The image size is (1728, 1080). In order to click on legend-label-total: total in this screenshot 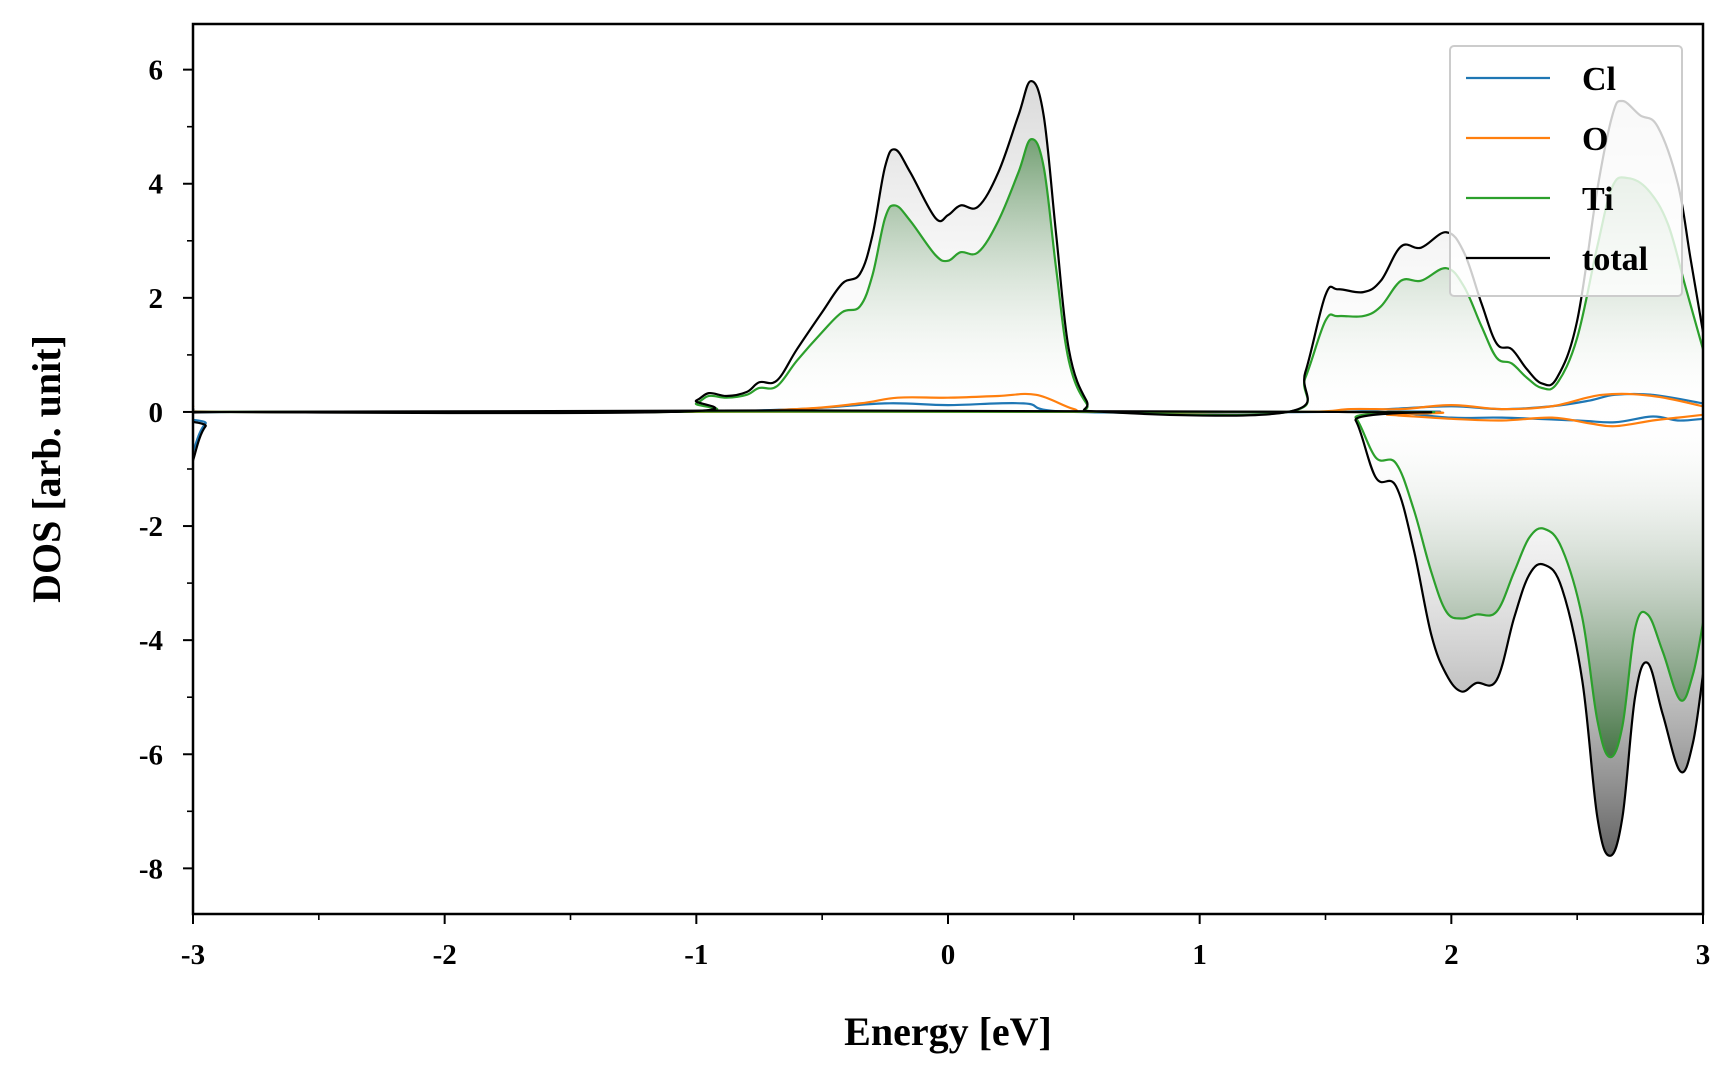, I will do `click(1615, 259)`.